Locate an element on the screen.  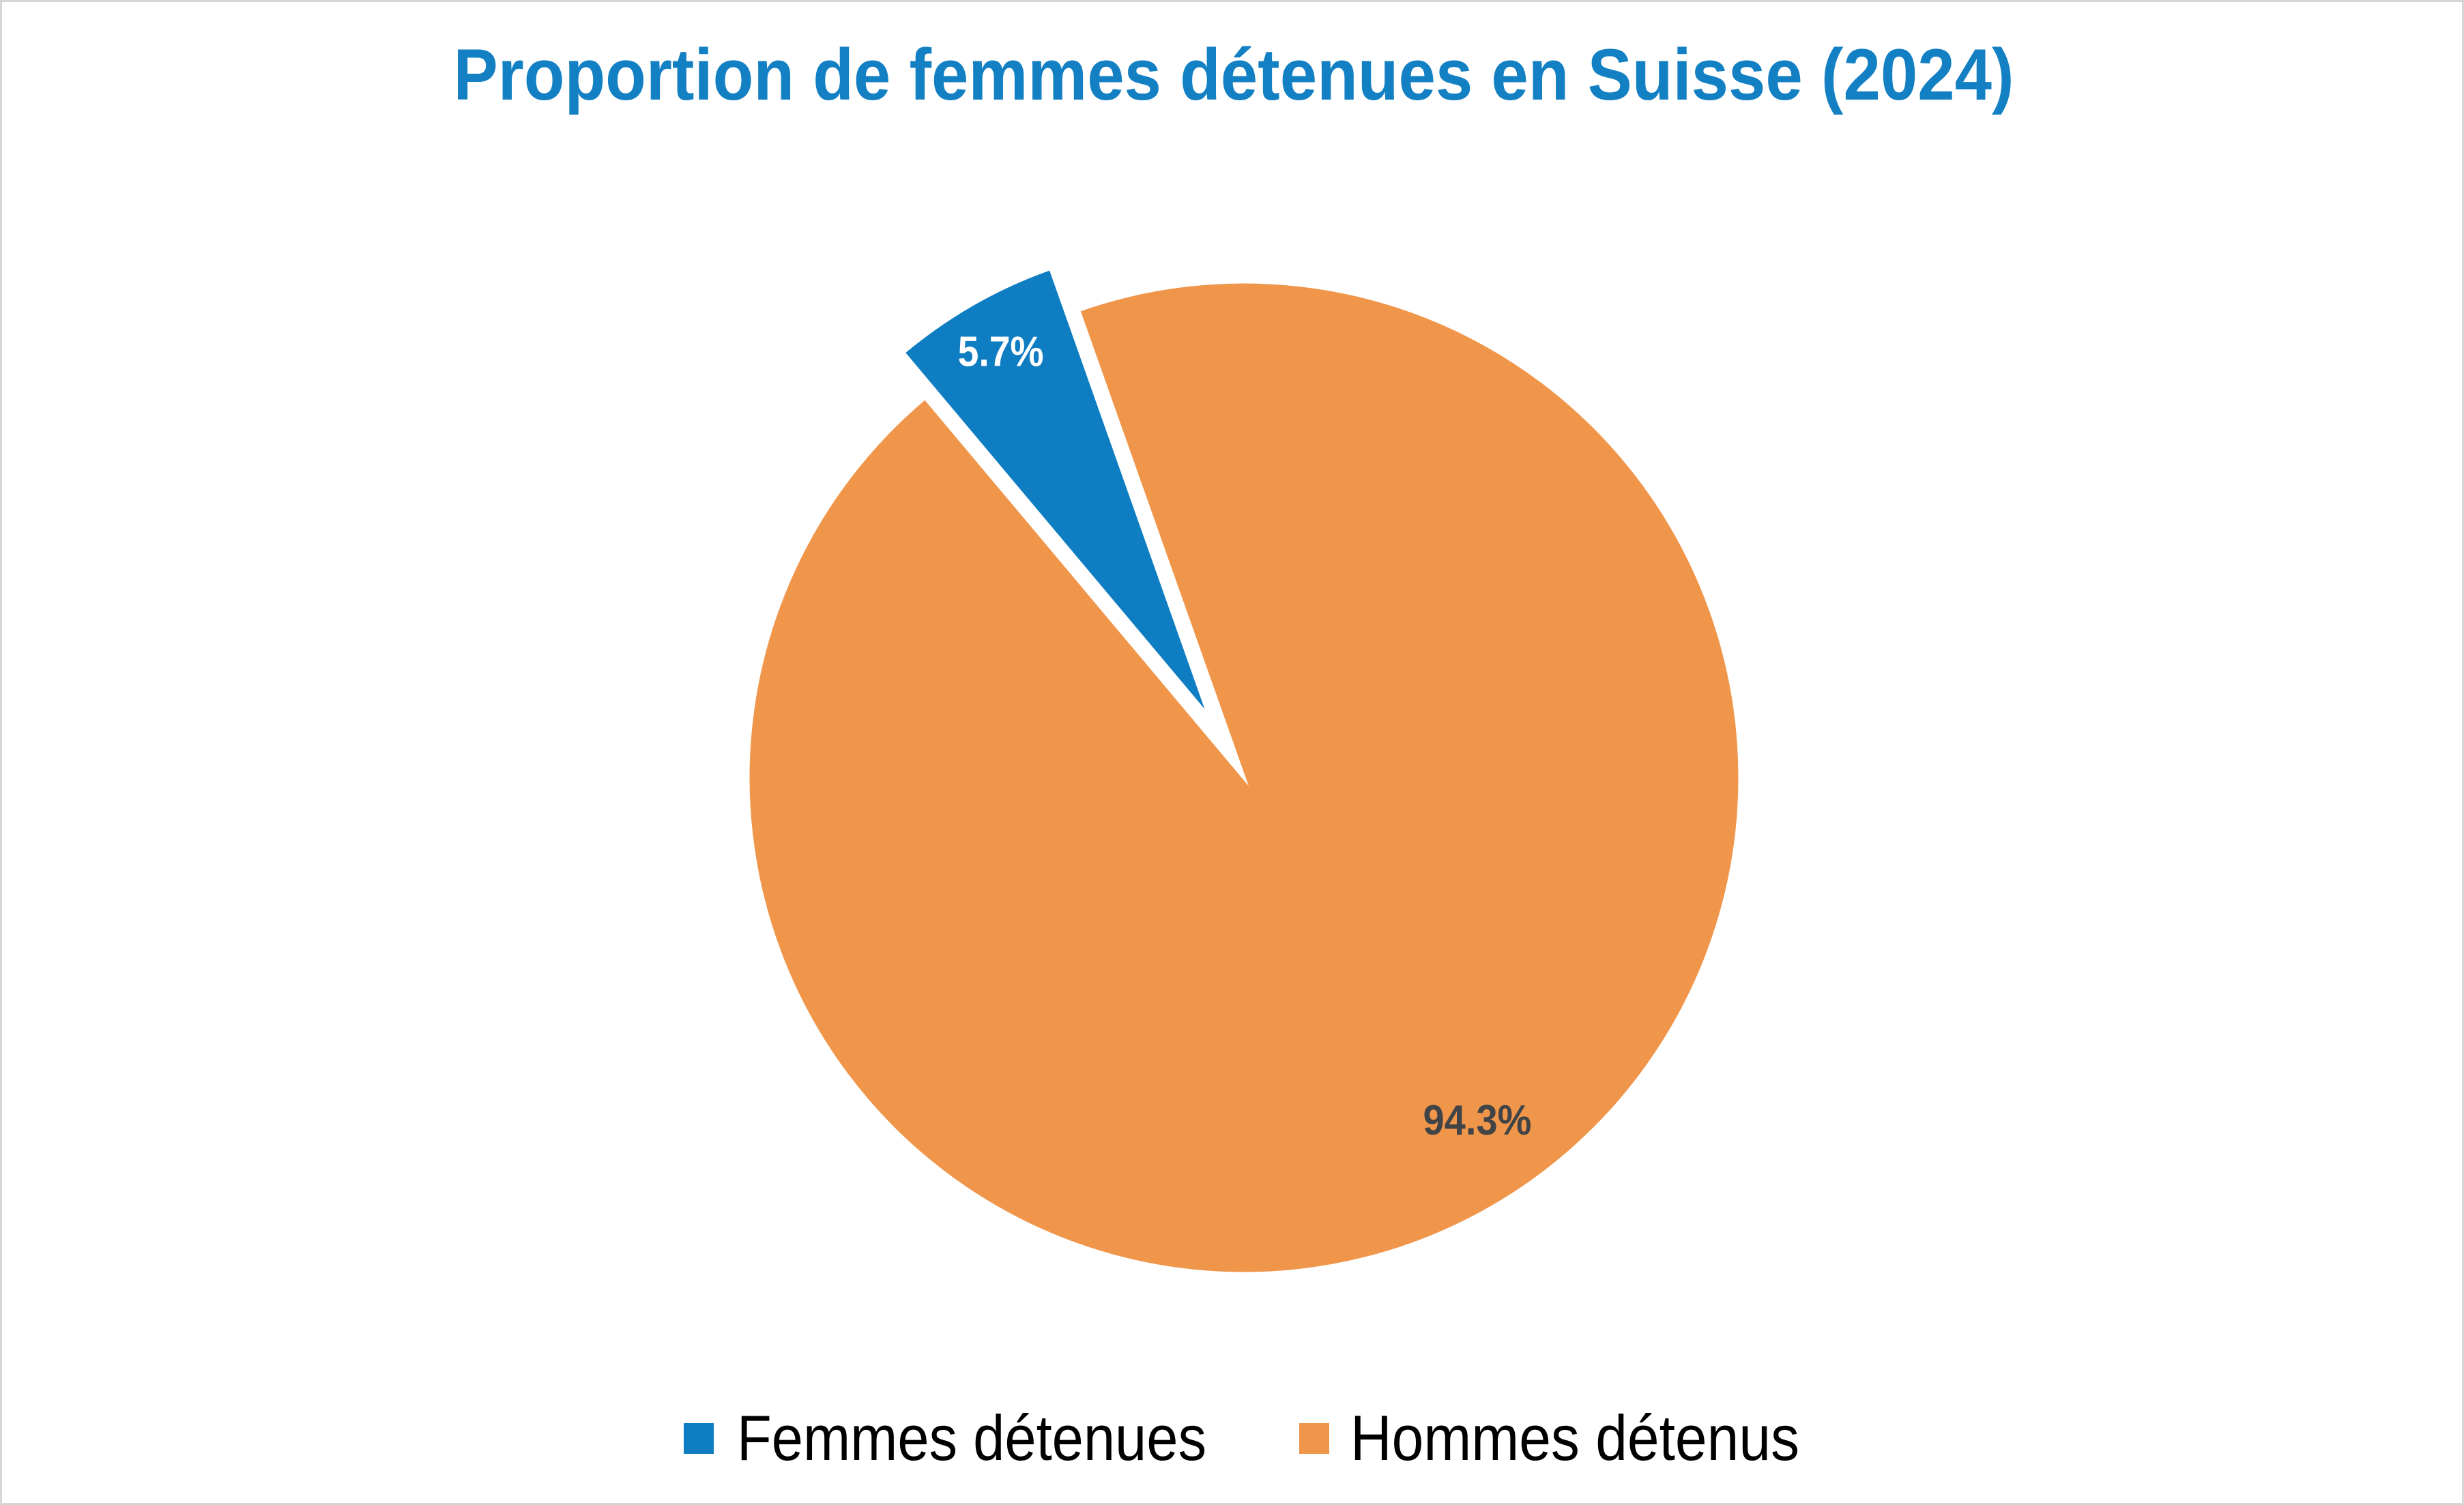
legend-label-hommes: Hommes détenus is located at coordinates (1574, 1438).